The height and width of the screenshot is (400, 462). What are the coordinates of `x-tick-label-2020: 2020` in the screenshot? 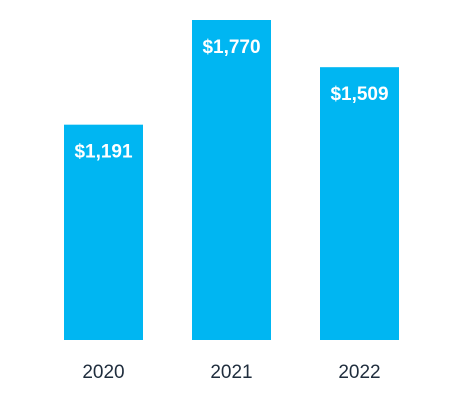 It's located at (103, 372).